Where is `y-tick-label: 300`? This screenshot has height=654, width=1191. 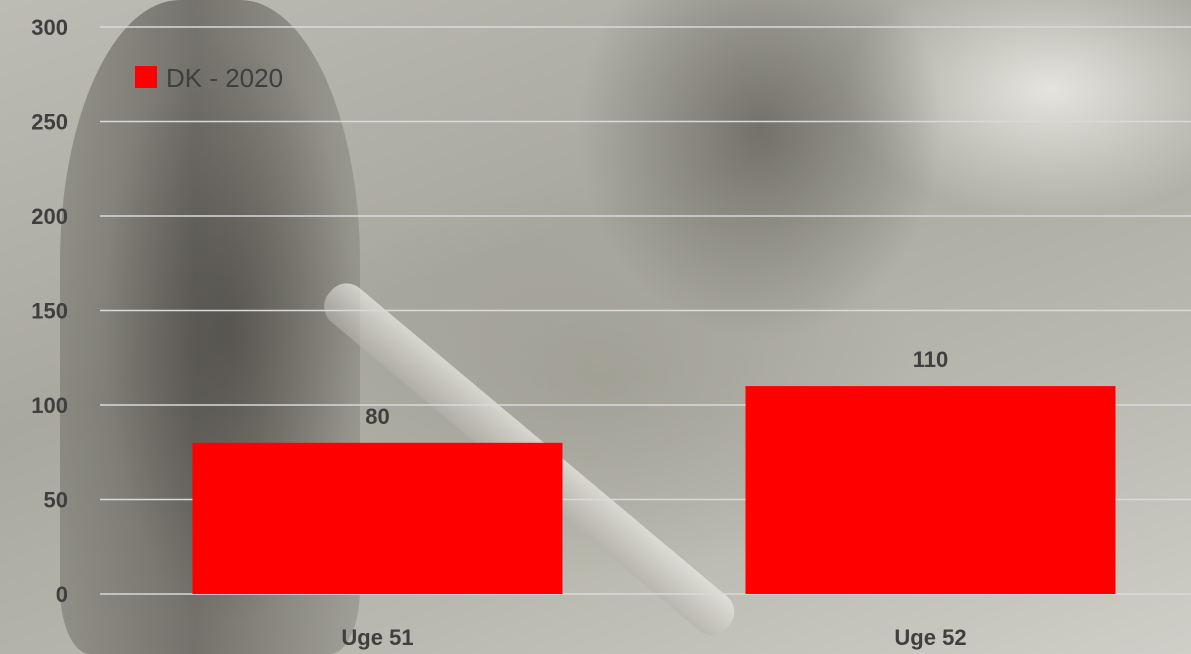
y-tick-label: 300 is located at coordinates (49, 27).